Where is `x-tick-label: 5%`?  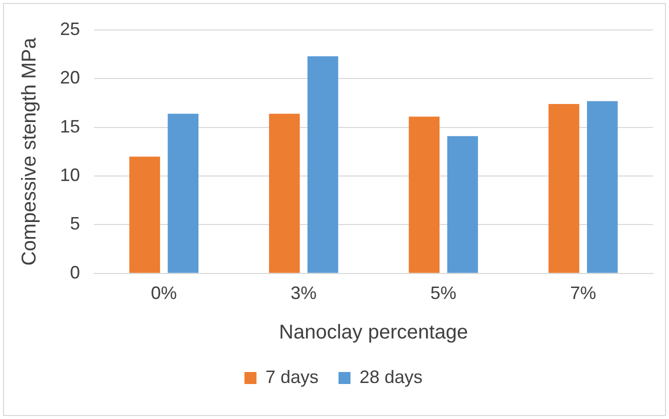 x-tick-label: 5% is located at coordinates (443, 293).